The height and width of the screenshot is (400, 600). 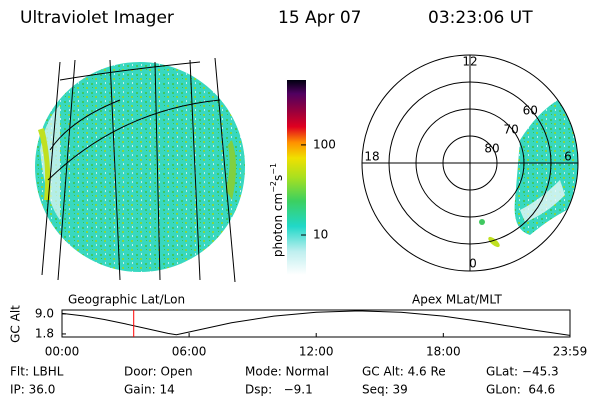 I want to click on mlt-label: 18, so click(x=371, y=157).